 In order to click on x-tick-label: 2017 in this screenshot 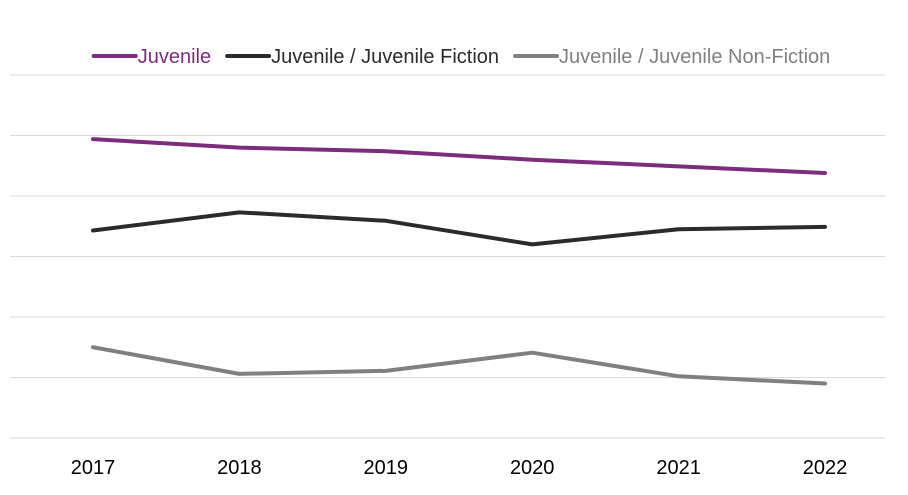, I will do `click(93, 468)`.